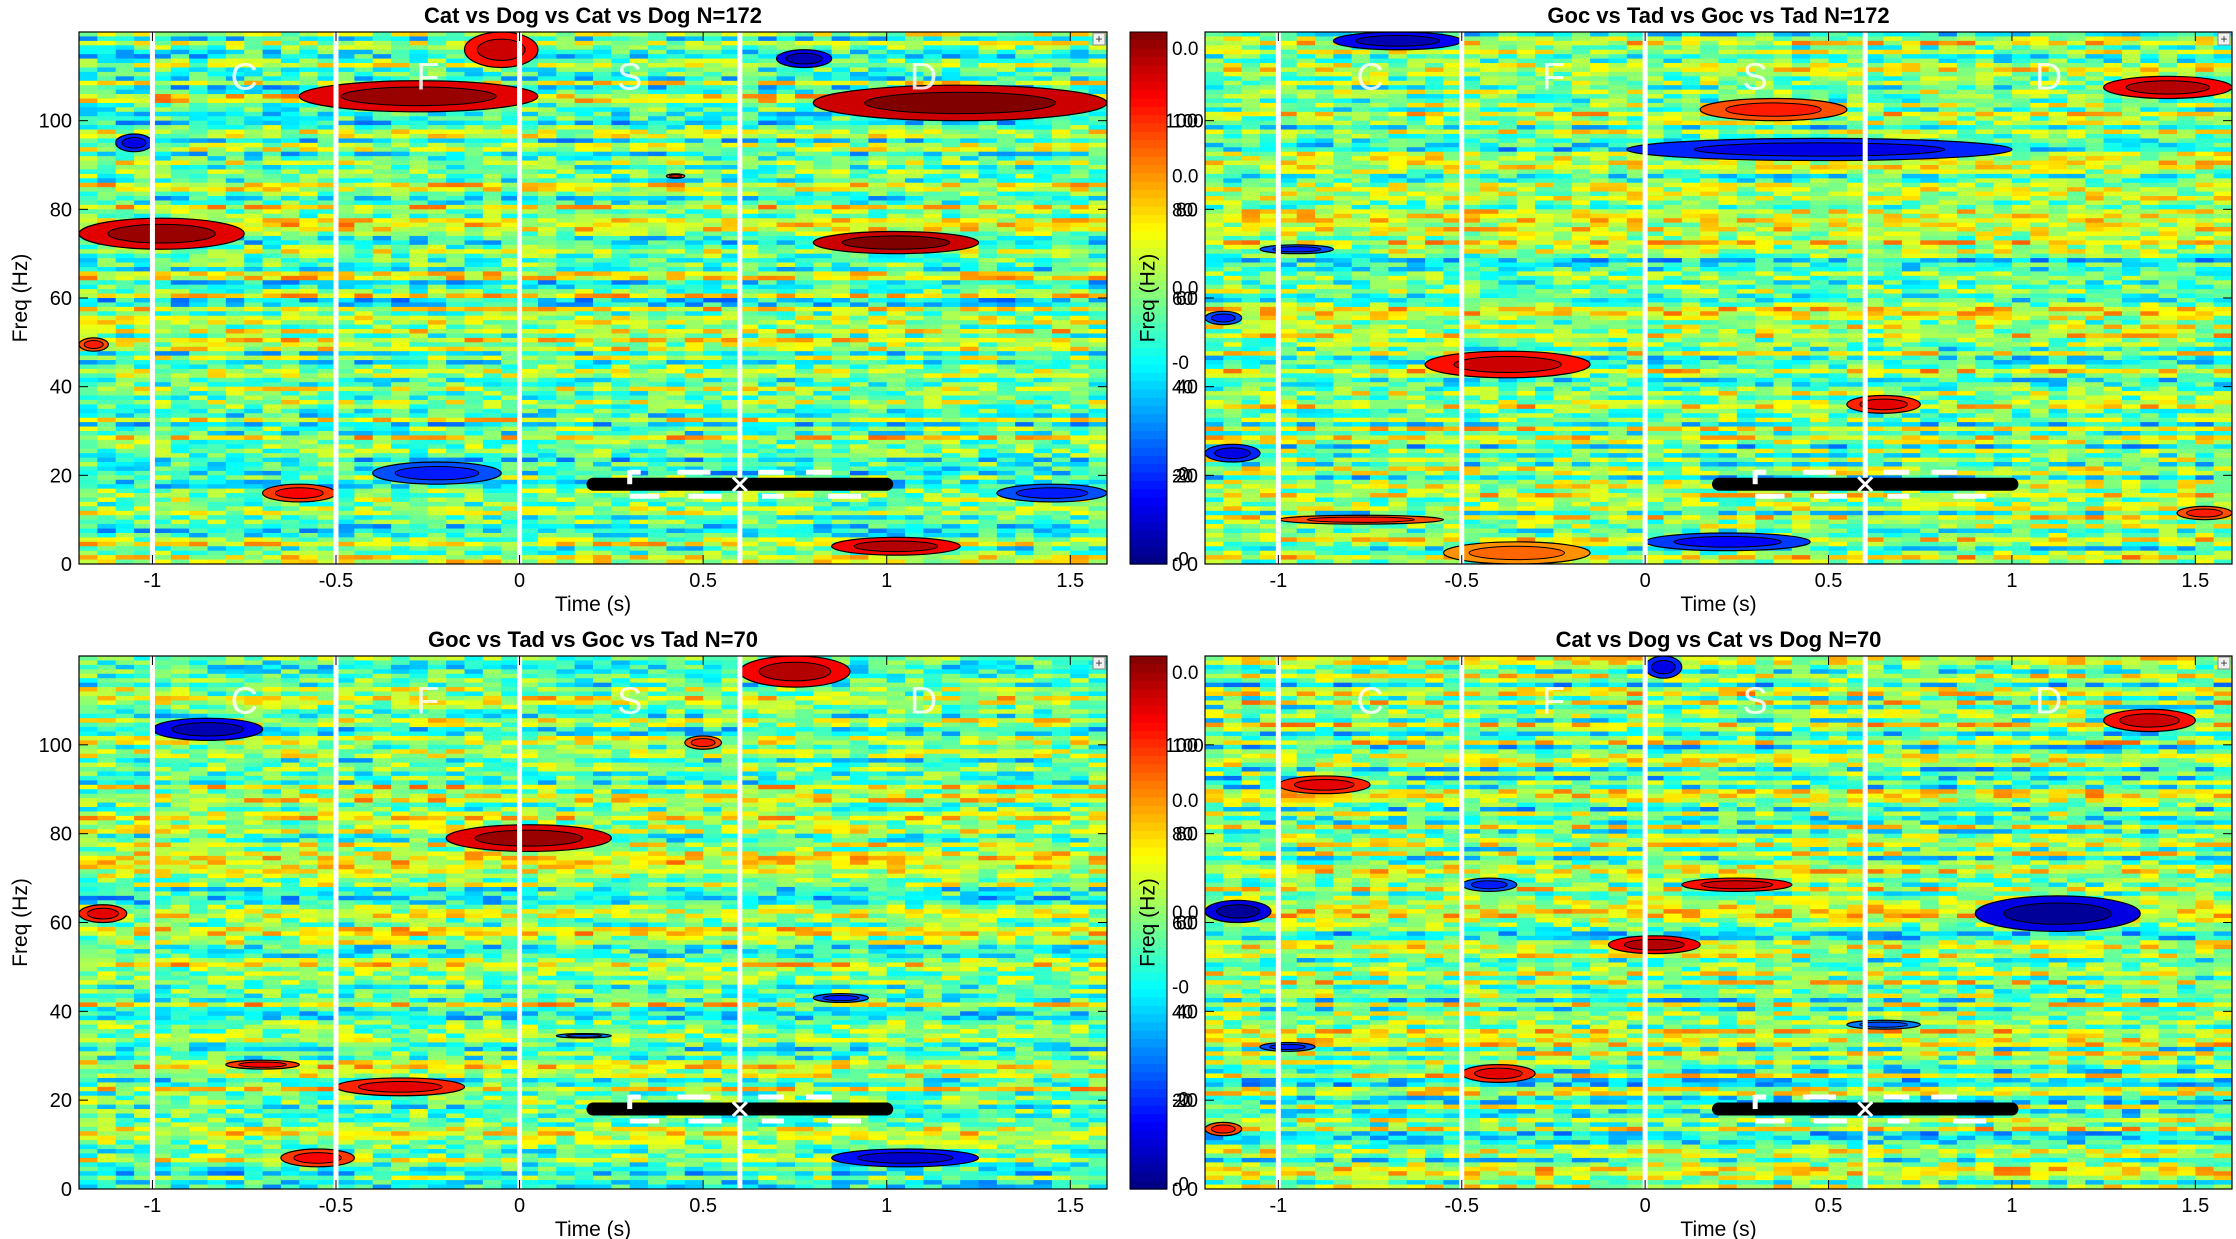 The height and width of the screenshot is (1239, 2236). I want to click on y-tick-label: 0, so click(1192, 1190).